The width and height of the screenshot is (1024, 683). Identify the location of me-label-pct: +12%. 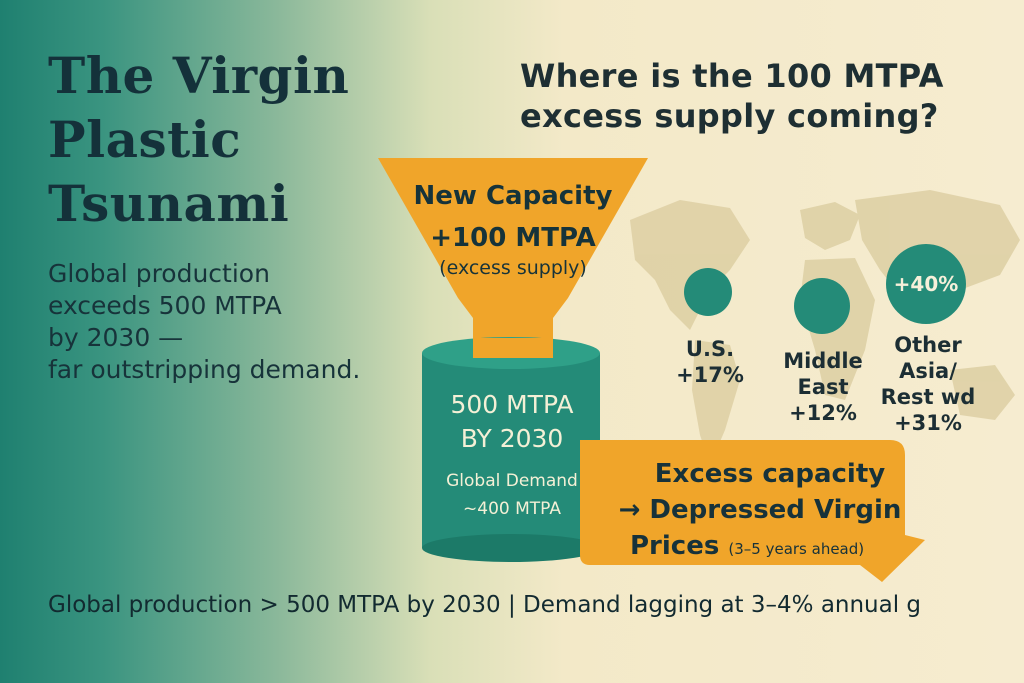
(823, 413).